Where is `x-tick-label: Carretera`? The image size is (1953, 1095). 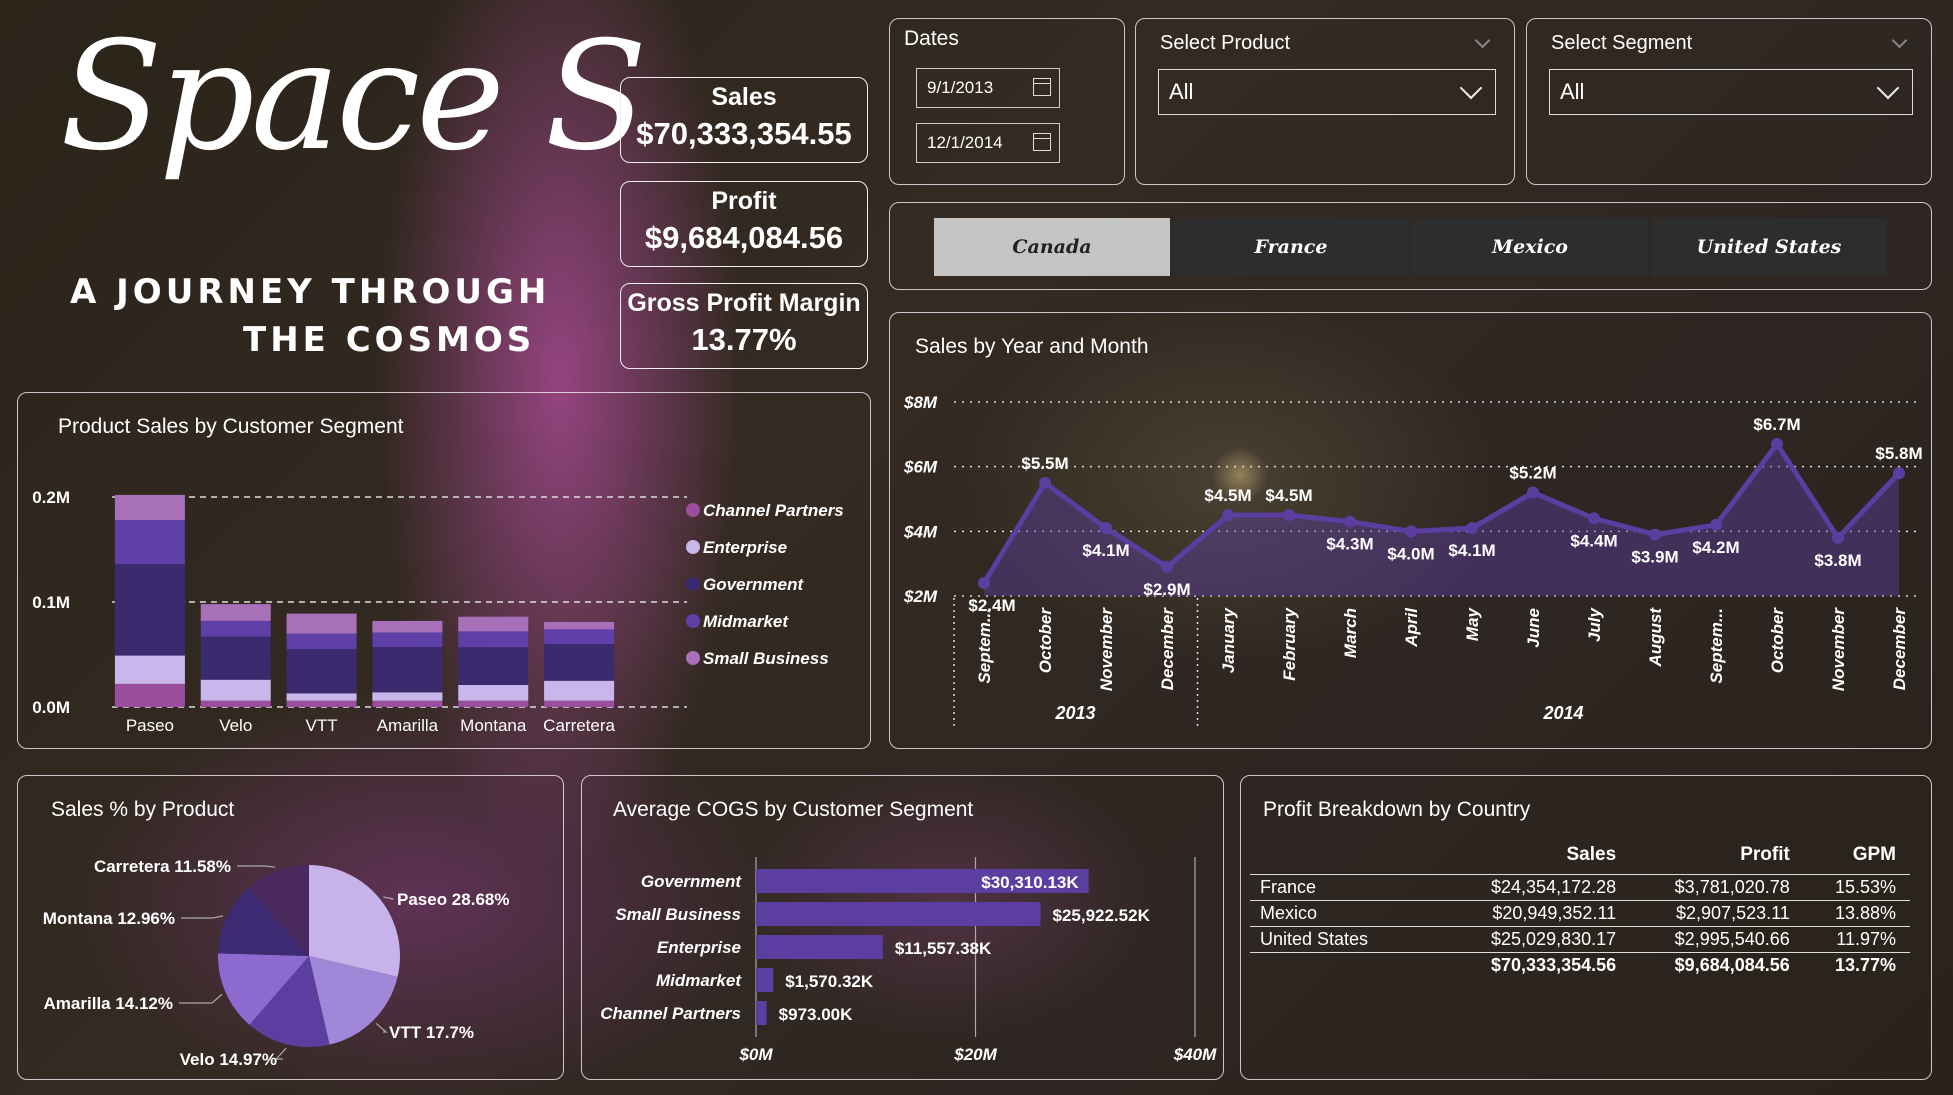
x-tick-label: Carretera is located at coordinates (579, 725).